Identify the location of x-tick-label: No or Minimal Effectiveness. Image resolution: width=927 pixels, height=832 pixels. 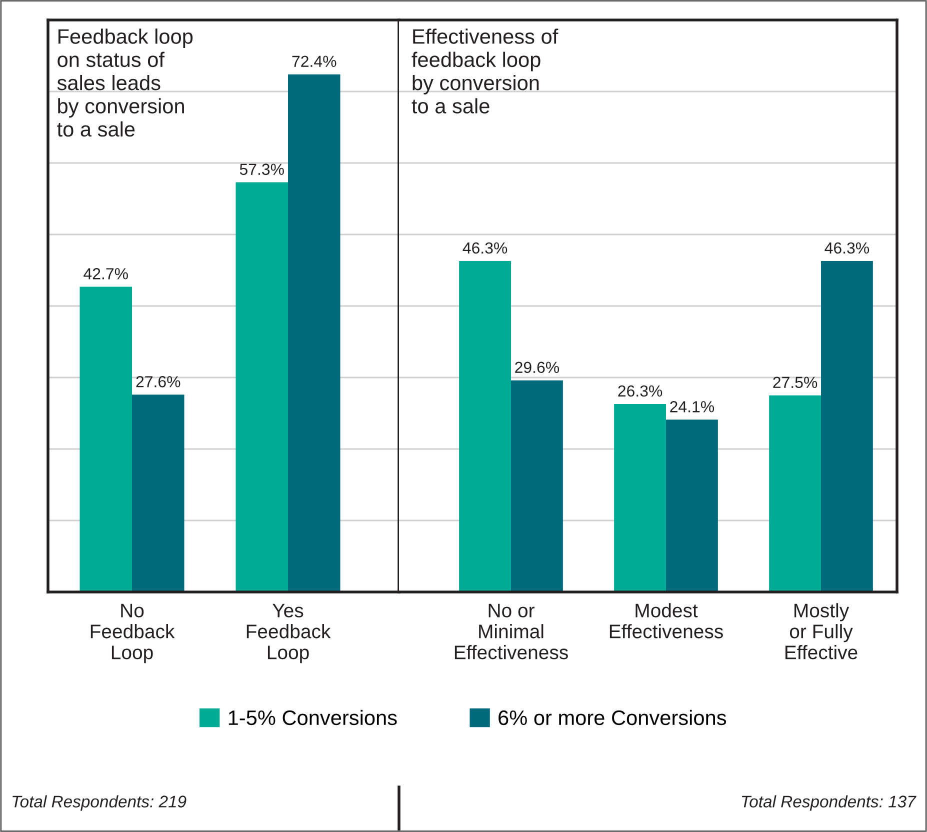
(511, 632).